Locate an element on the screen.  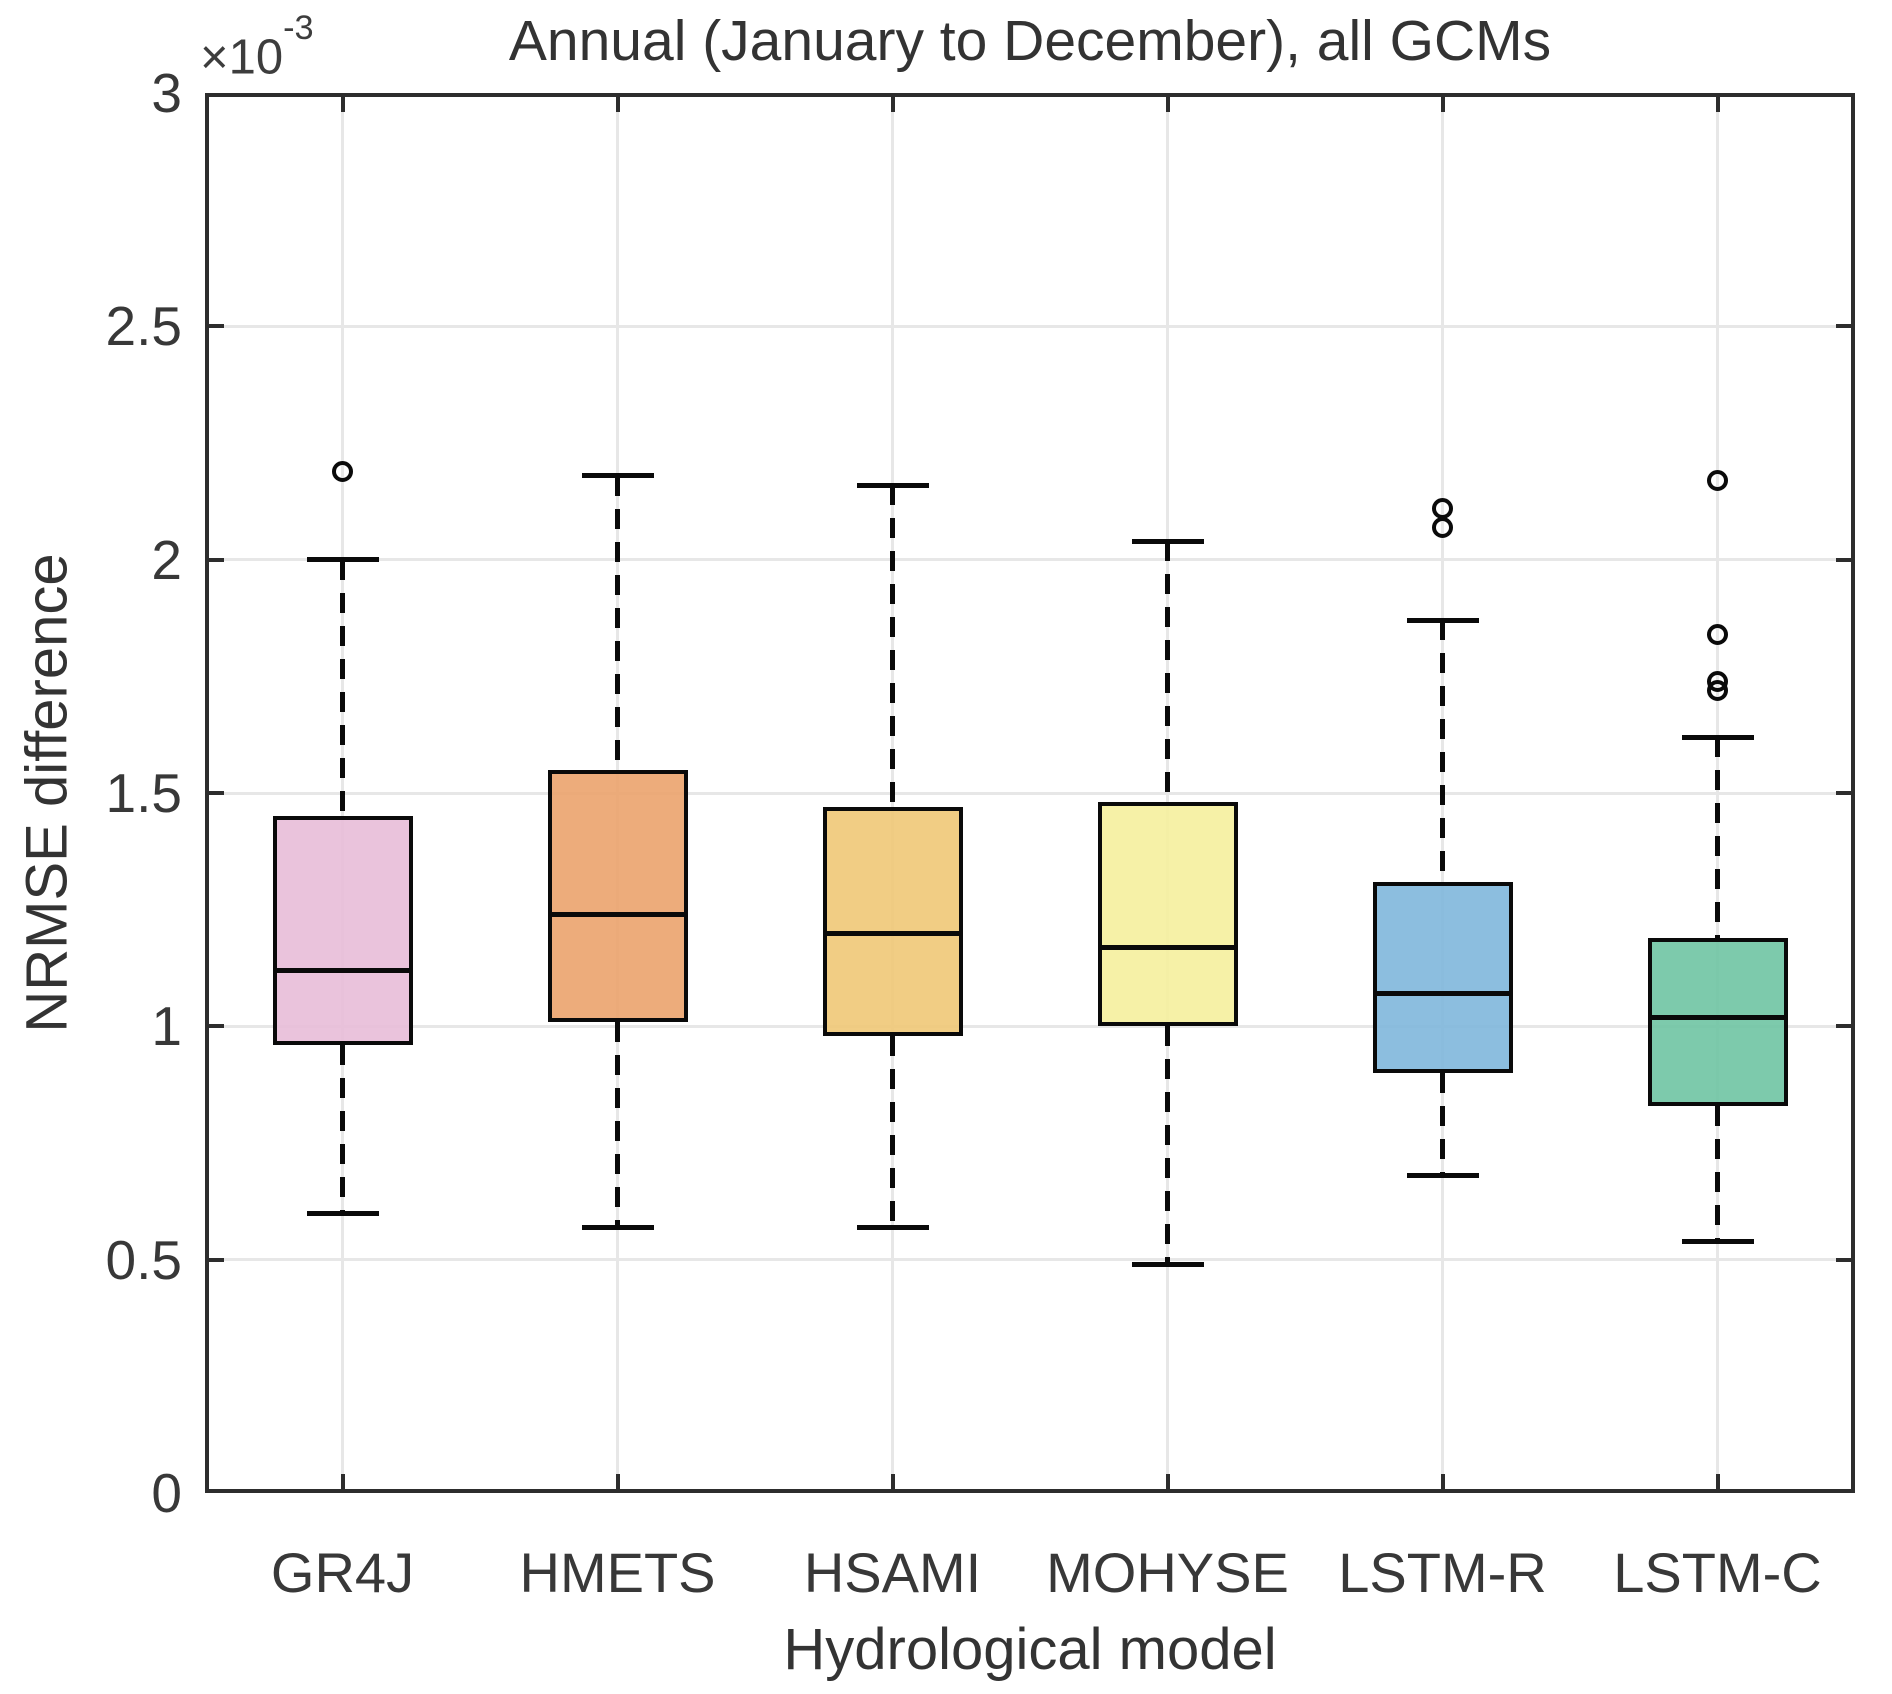
category-label: MOHYSE is located at coordinates (1167, 1572).